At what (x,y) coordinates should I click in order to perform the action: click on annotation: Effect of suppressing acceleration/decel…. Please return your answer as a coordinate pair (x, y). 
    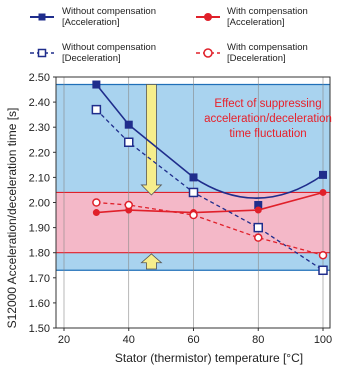
    Looking at the image, I should click on (268, 119).